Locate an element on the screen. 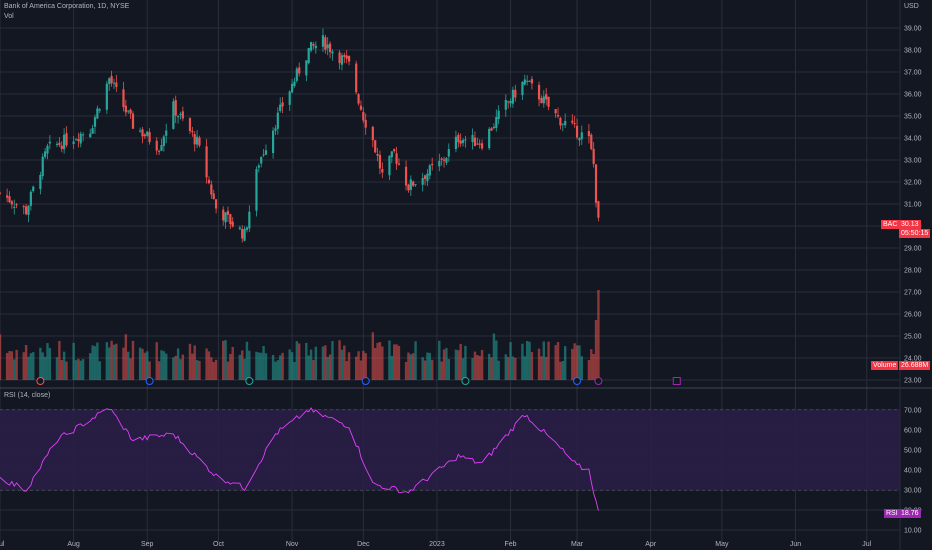 The height and width of the screenshot is (550, 932). time-tick-label: Aug is located at coordinates (73, 544).